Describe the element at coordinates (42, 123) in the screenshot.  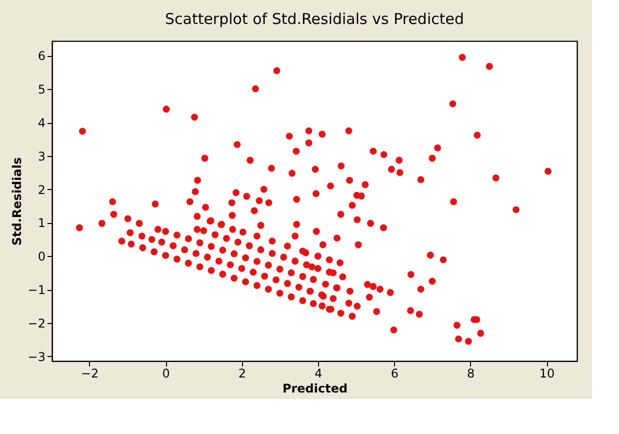
I see `y-tick-label: 4` at that location.